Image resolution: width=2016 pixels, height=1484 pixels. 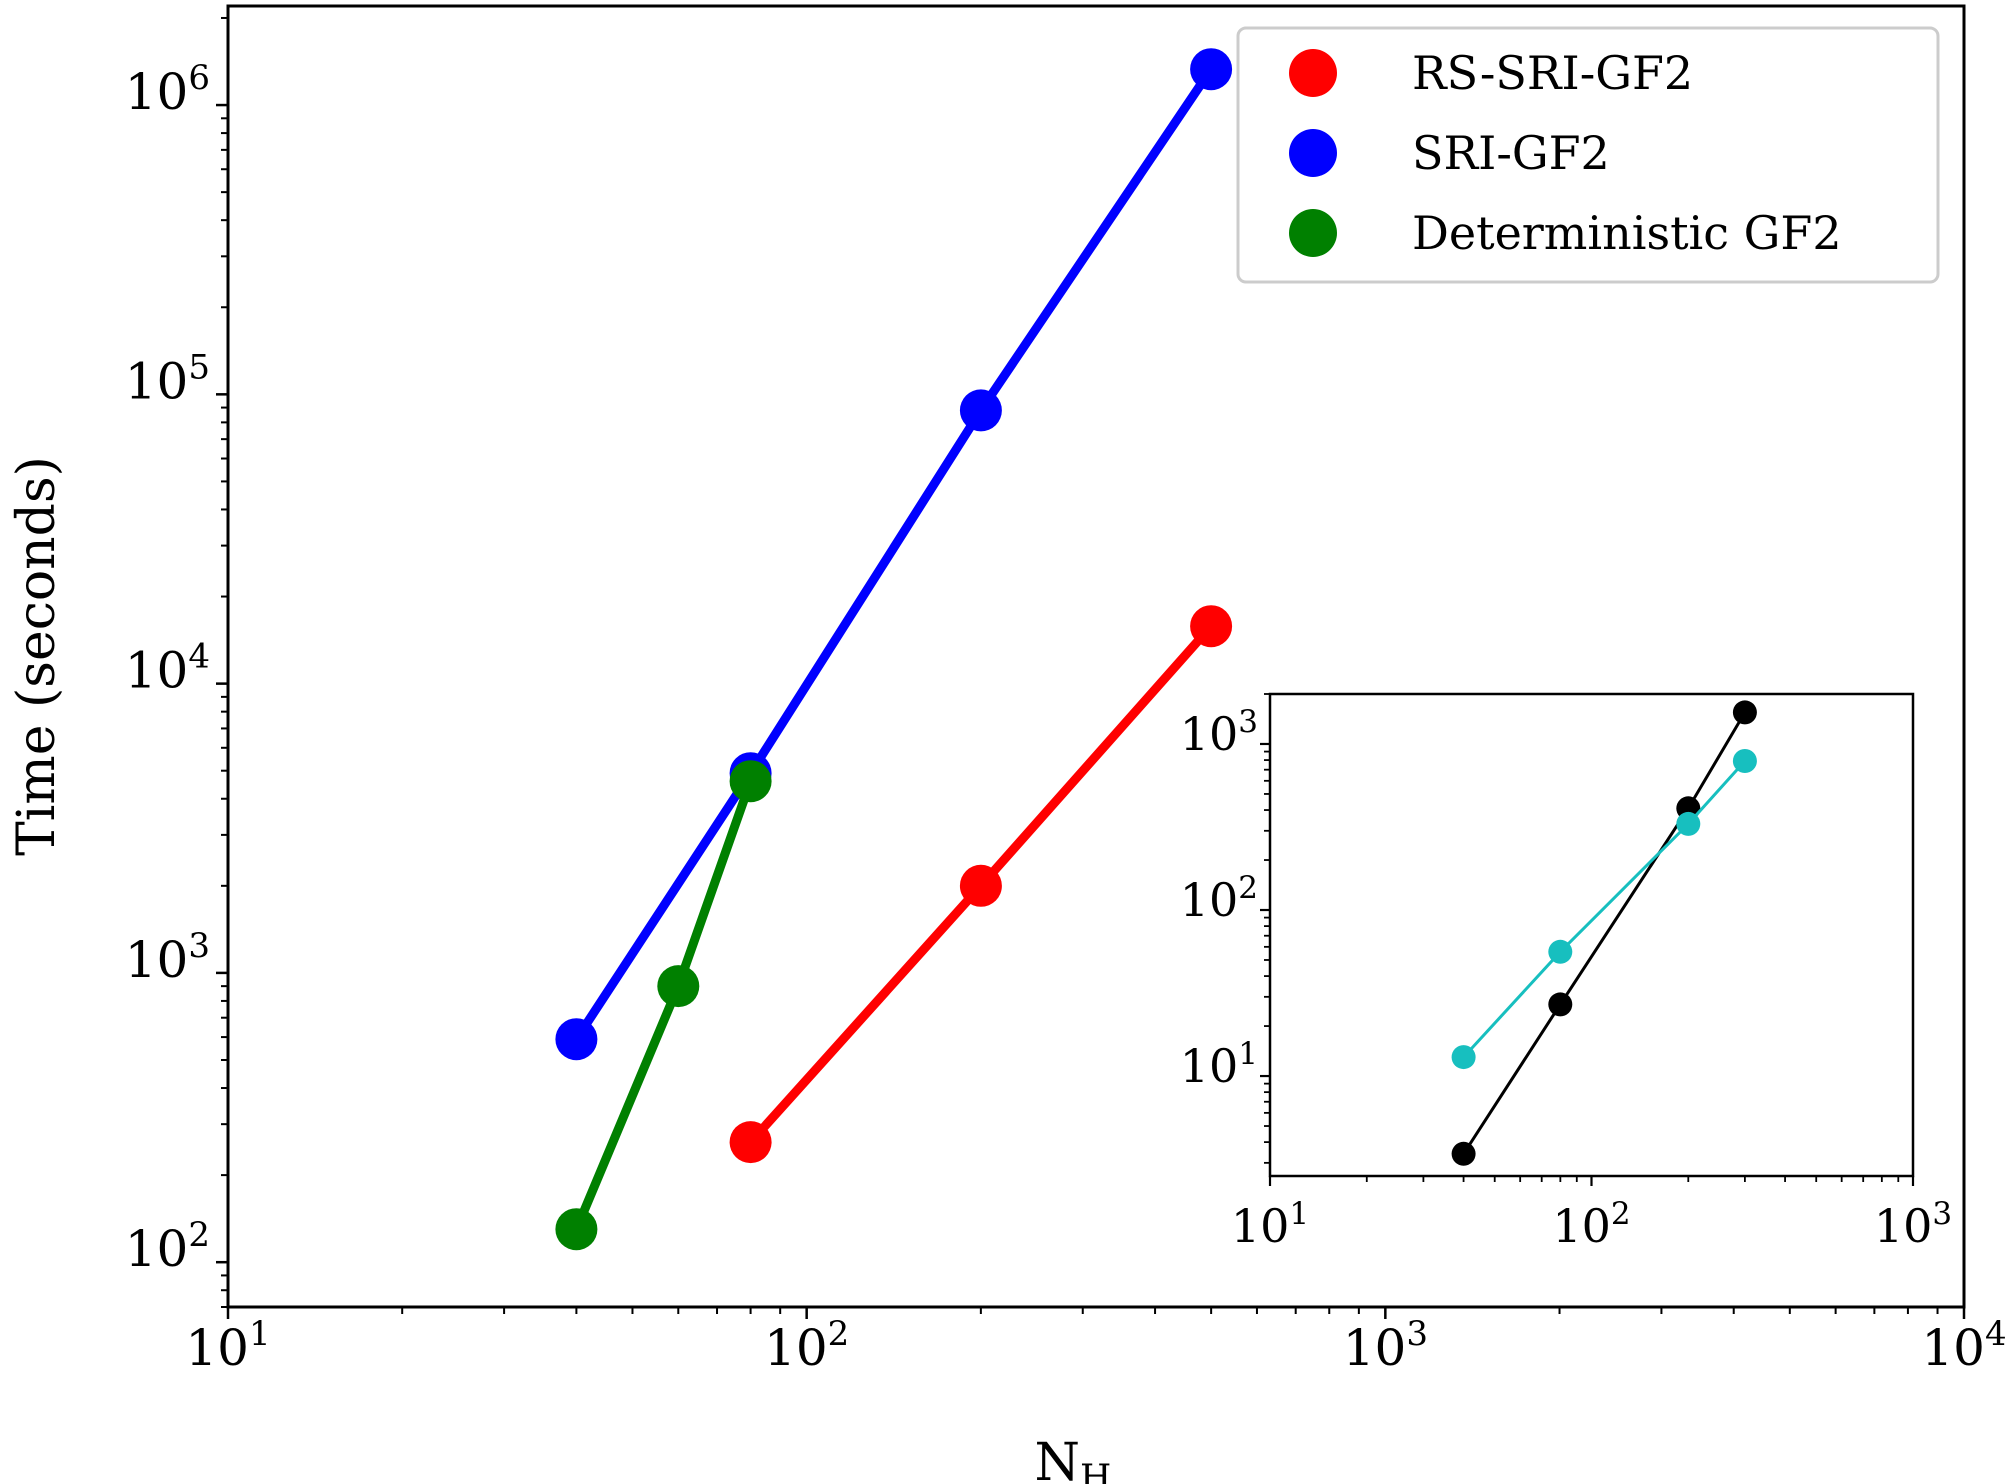 I want to click on inset-y-tick-exponent: 3, so click(x=1248, y=722).